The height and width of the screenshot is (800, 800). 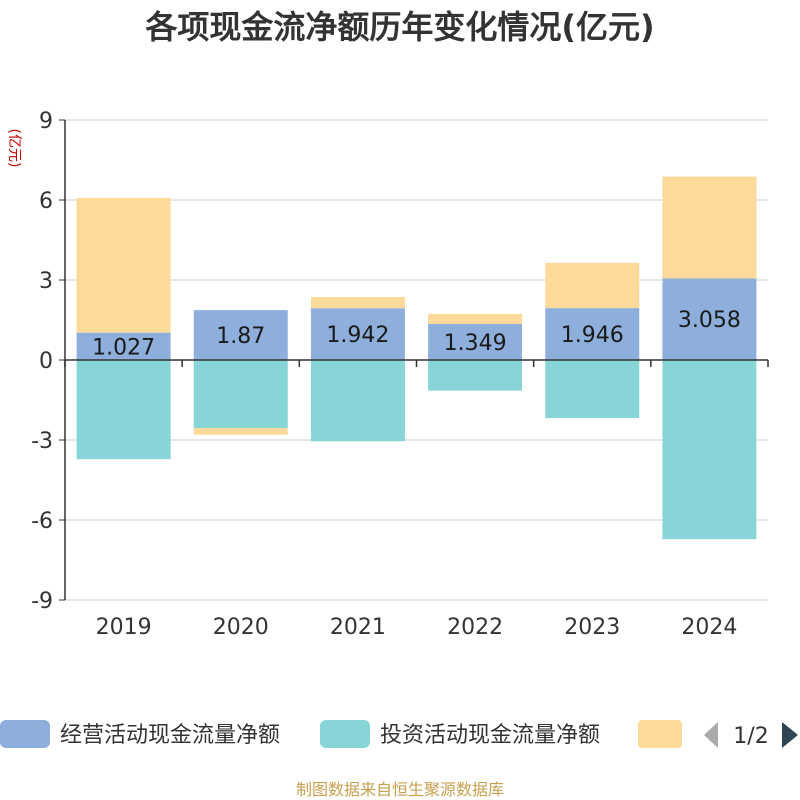 What do you see at coordinates (123, 410) in the screenshot?
I see `bar-series-1-2019` at bounding box center [123, 410].